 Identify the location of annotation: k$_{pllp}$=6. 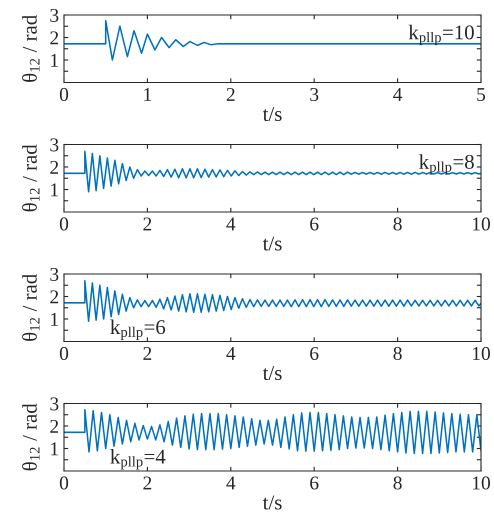
(138, 330).